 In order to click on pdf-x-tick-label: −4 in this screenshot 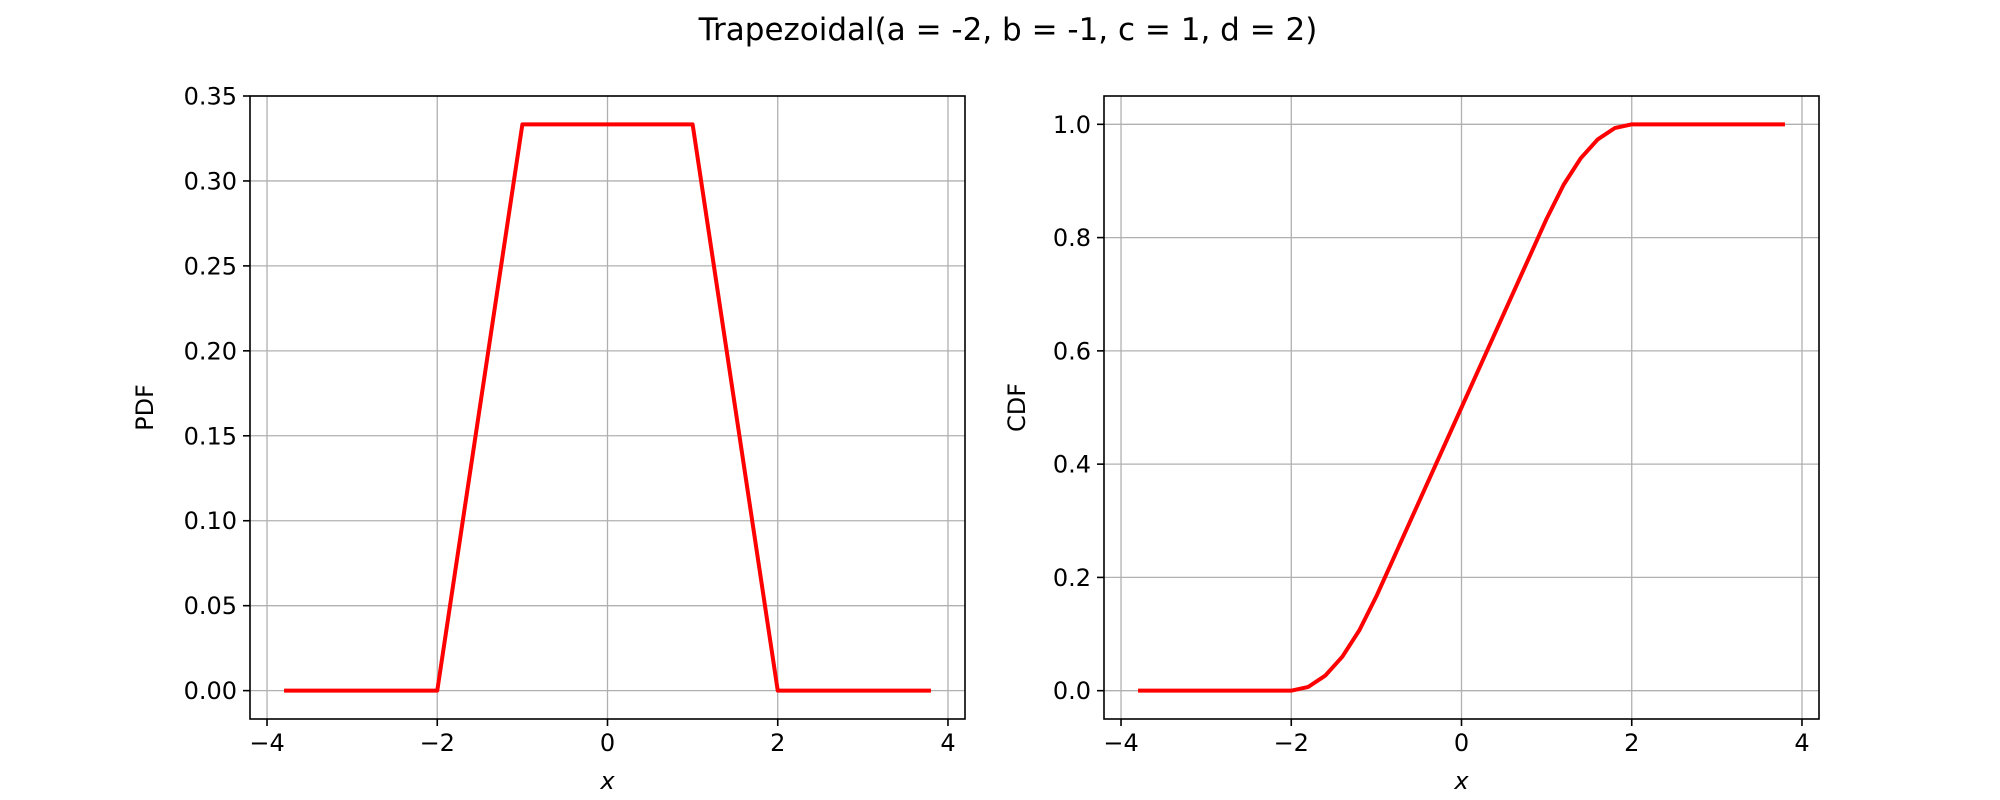, I will do `click(266, 743)`.